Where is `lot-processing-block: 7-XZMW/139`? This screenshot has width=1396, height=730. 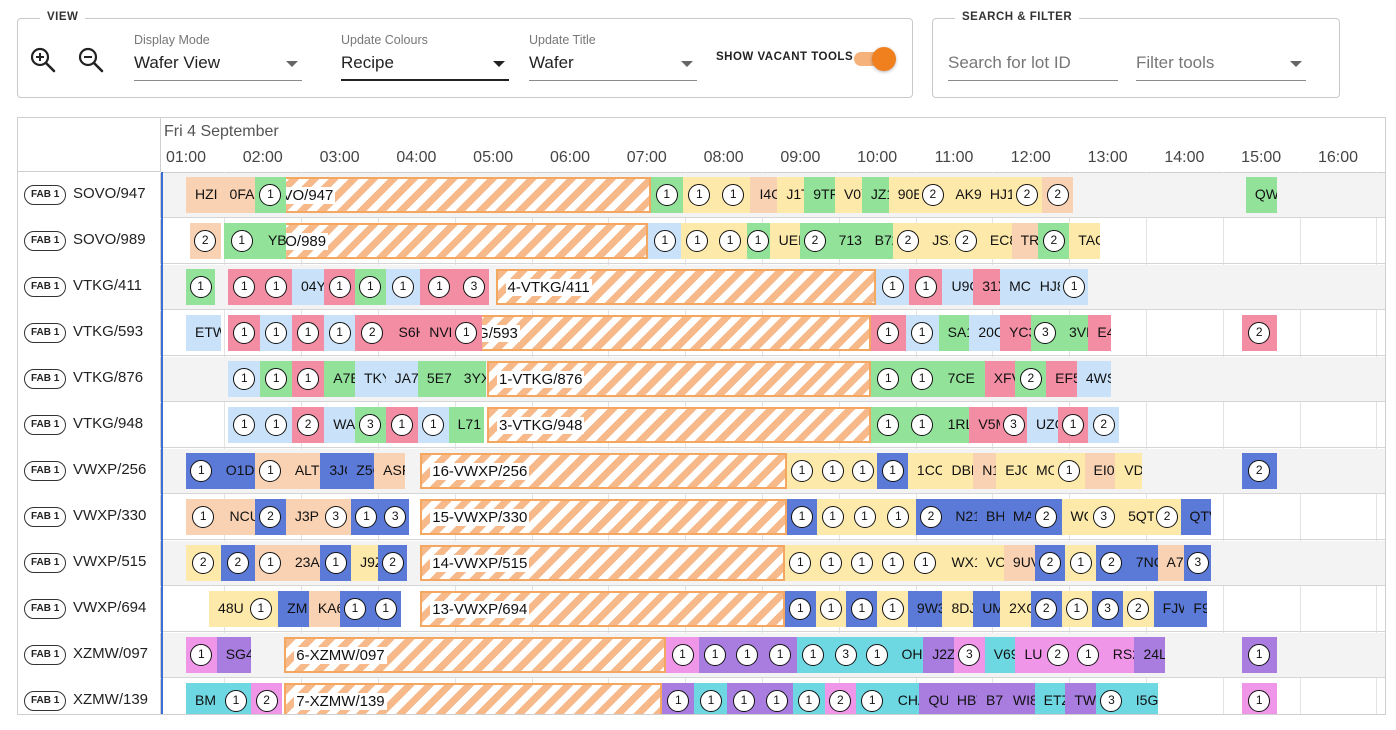 lot-processing-block: 7-XZMW/139 is located at coordinates (473, 698).